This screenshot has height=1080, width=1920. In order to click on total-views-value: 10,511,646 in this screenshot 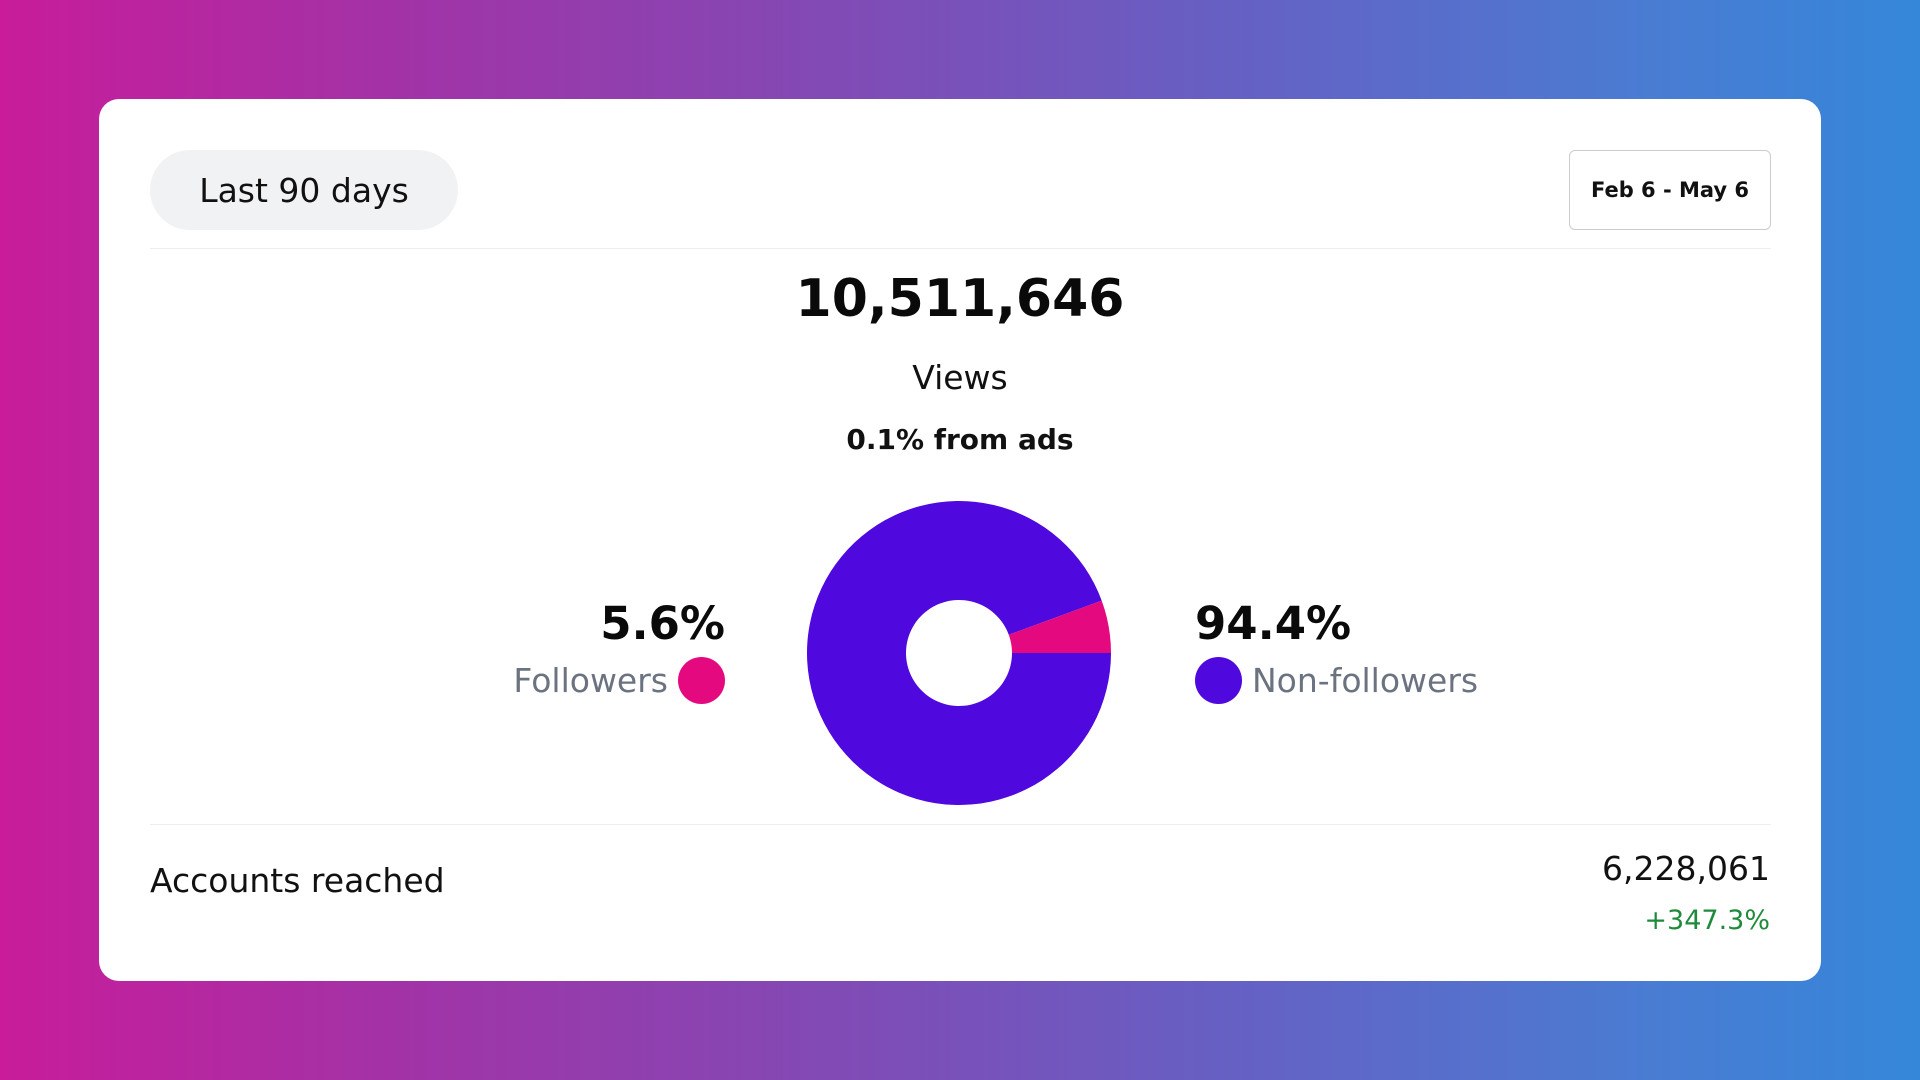, I will do `click(960, 299)`.